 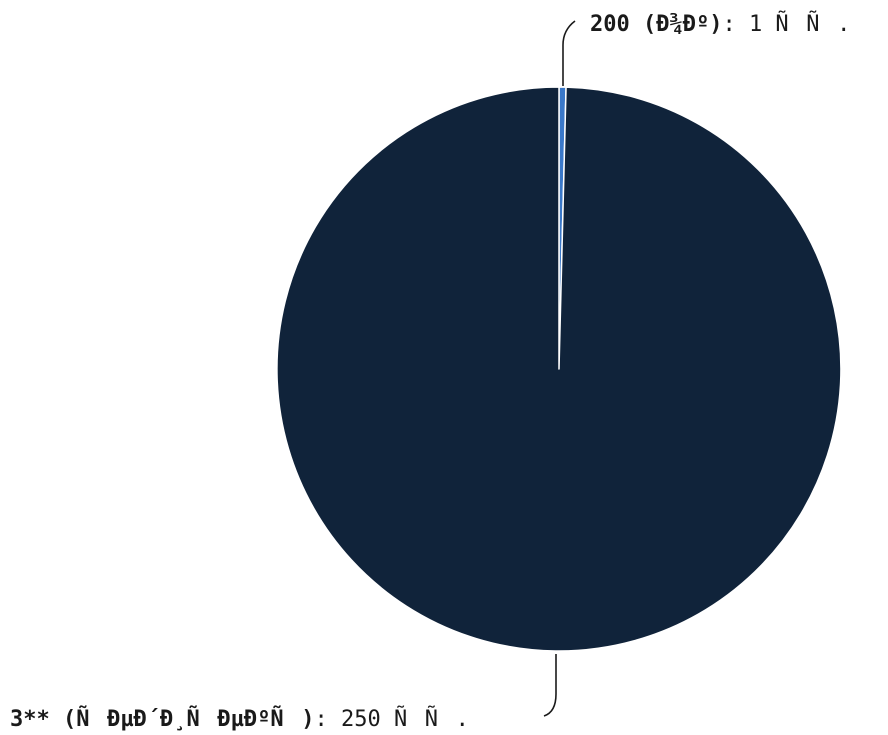 I want to click on label-leader-line-3xx, so click(x=550, y=685).